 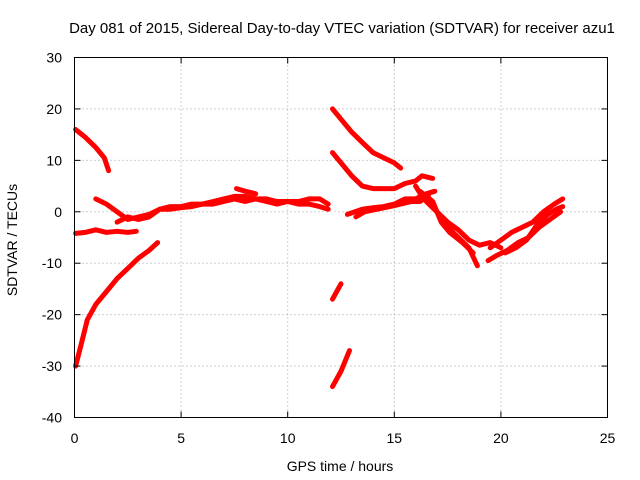 I want to click on series-track-o, so click(x=446, y=222).